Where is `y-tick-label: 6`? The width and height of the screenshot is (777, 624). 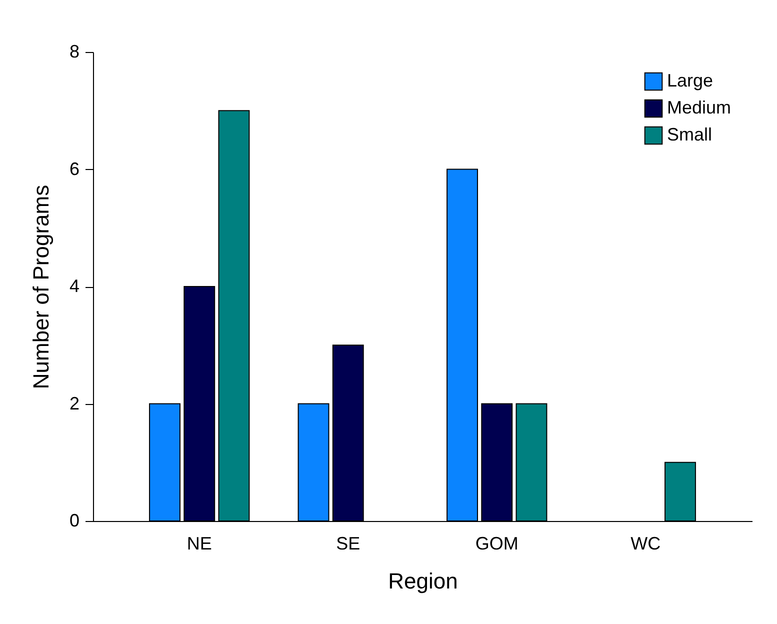 y-tick-label: 6 is located at coordinates (74, 168).